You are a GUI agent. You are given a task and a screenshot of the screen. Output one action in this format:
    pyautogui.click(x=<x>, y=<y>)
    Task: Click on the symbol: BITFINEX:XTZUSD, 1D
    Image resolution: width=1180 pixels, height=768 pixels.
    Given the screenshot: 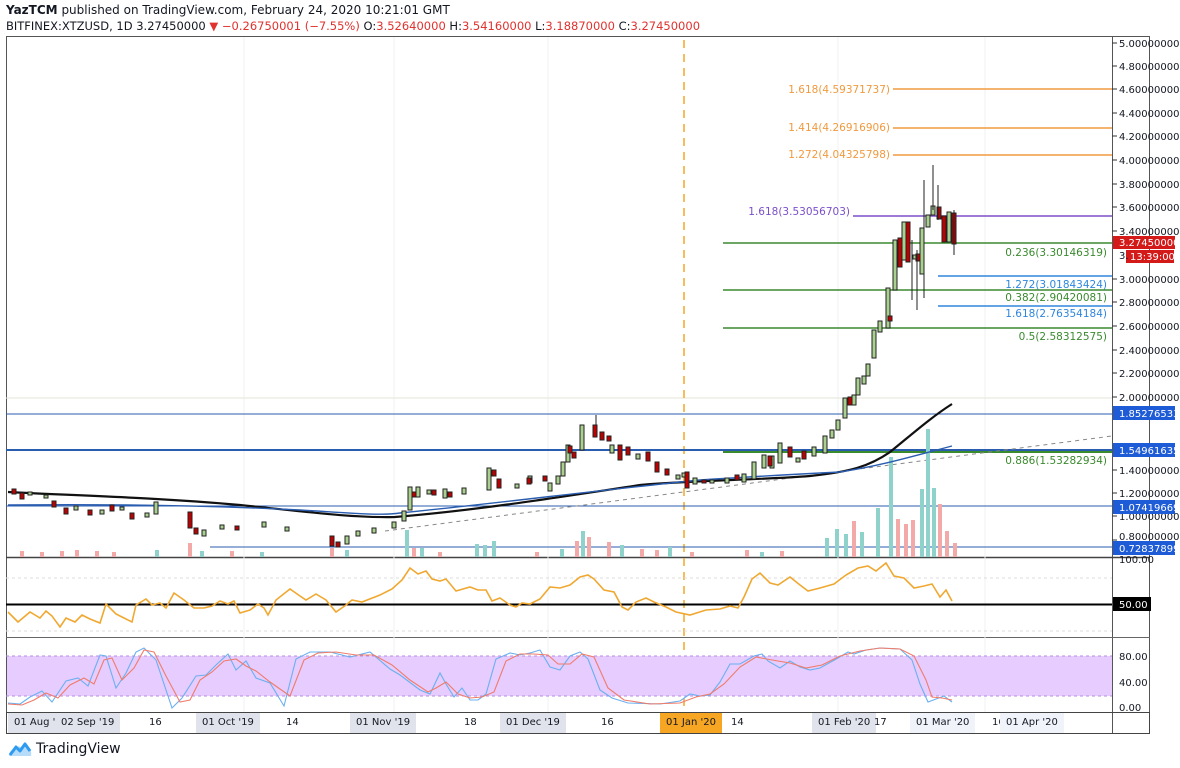 What is the action you would take?
    pyautogui.click(x=69, y=26)
    